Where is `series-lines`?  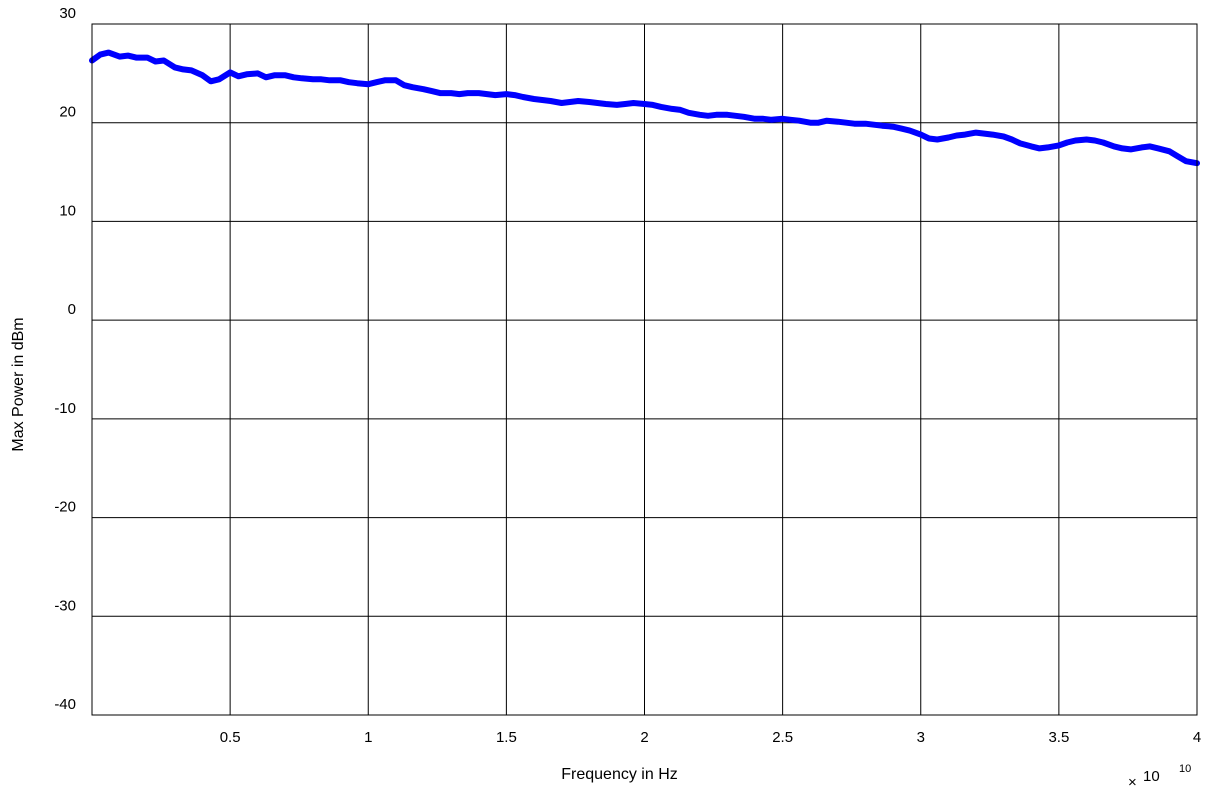 series-lines is located at coordinates (644, 108).